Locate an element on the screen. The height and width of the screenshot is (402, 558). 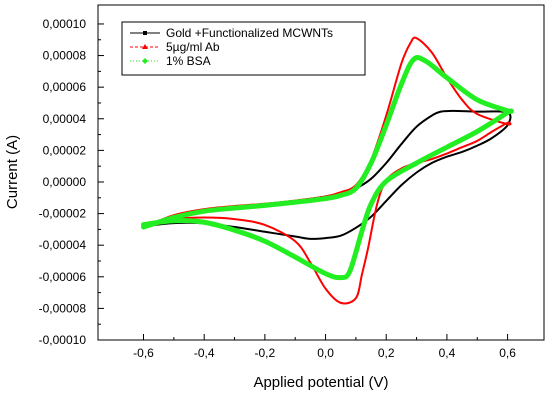
legend-marker-5-g-ml-ab is located at coordinates (145, 46).